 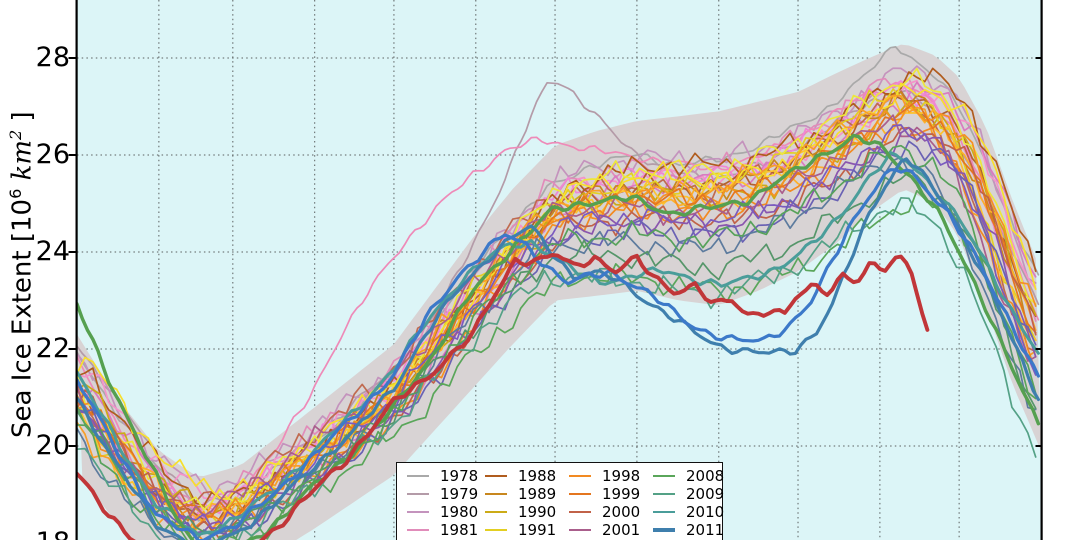 I want to click on y-axis-label-prefix: Sea Ice Extent [10, so click(x=22, y=318).